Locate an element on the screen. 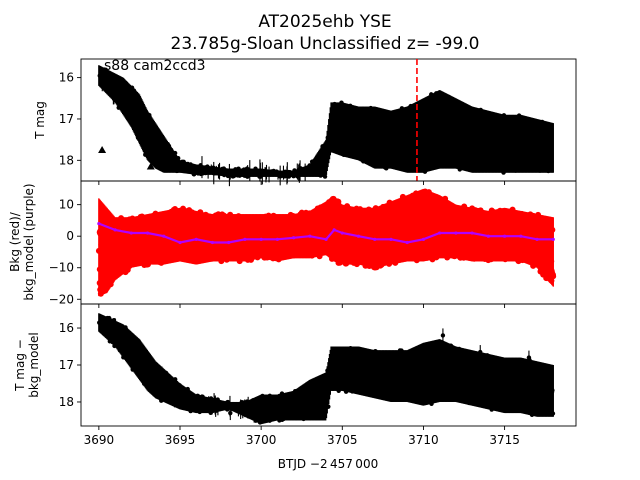 The height and width of the screenshot is (480, 640). panel-middle-ylabel-line-2: bkg_model (purple) is located at coordinates (29, 241).